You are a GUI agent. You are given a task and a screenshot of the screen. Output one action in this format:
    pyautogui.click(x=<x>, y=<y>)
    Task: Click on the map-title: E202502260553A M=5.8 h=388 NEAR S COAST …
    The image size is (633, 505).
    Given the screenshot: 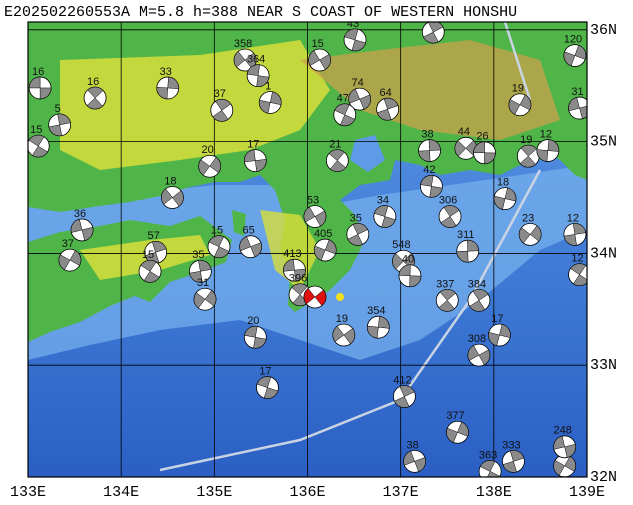 What is the action you would take?
    pyautogui.click(x=260, y=12)
    